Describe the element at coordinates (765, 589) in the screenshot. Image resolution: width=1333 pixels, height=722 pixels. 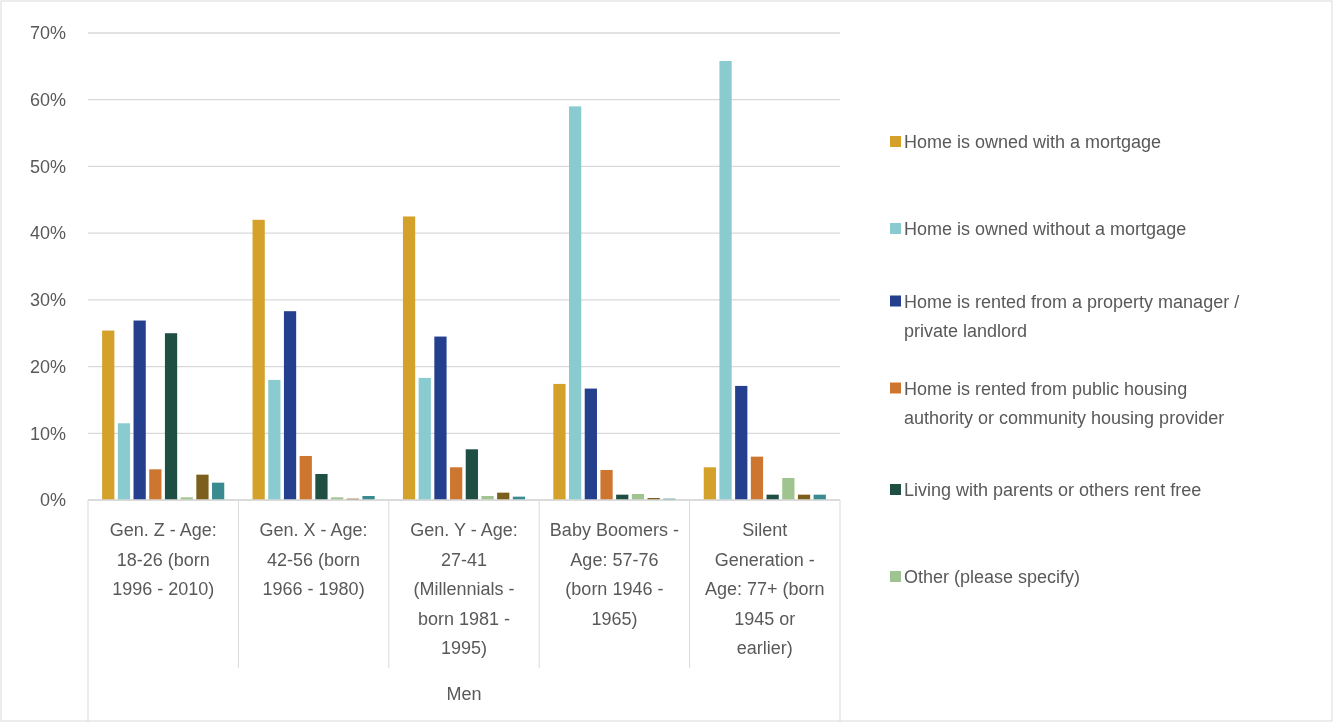
I see `x-tick-label: Silent Generation - Age: 77+ (born 1945 or earlier)` at that location.